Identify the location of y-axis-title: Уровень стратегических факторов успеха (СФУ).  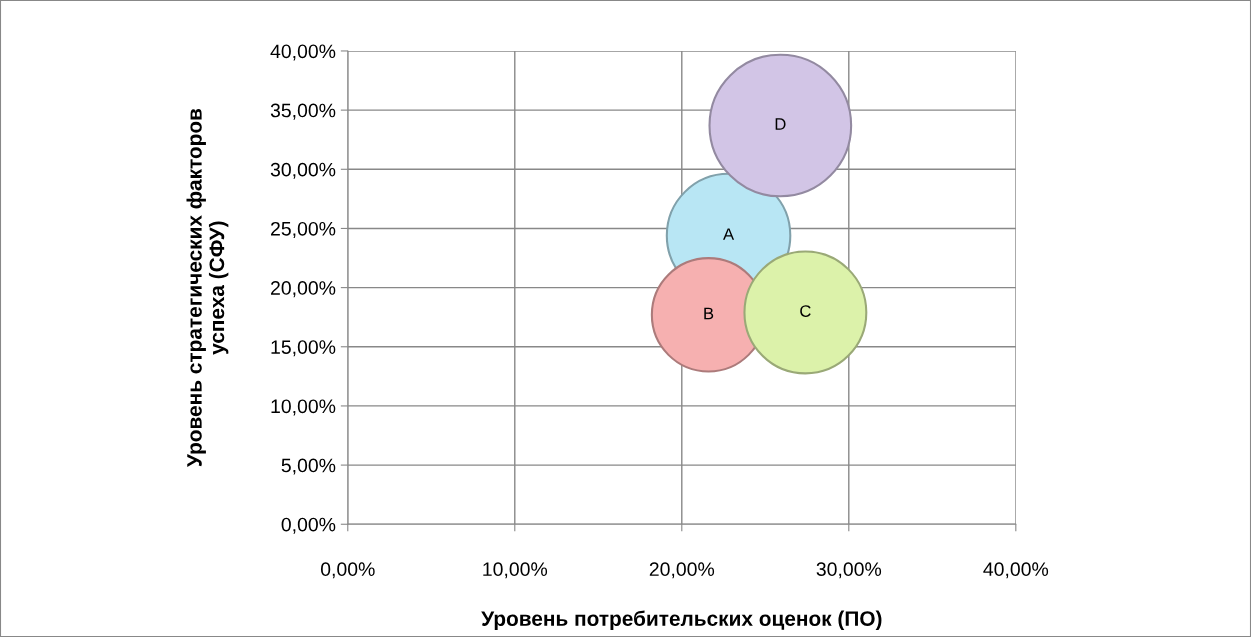
(207, 288).